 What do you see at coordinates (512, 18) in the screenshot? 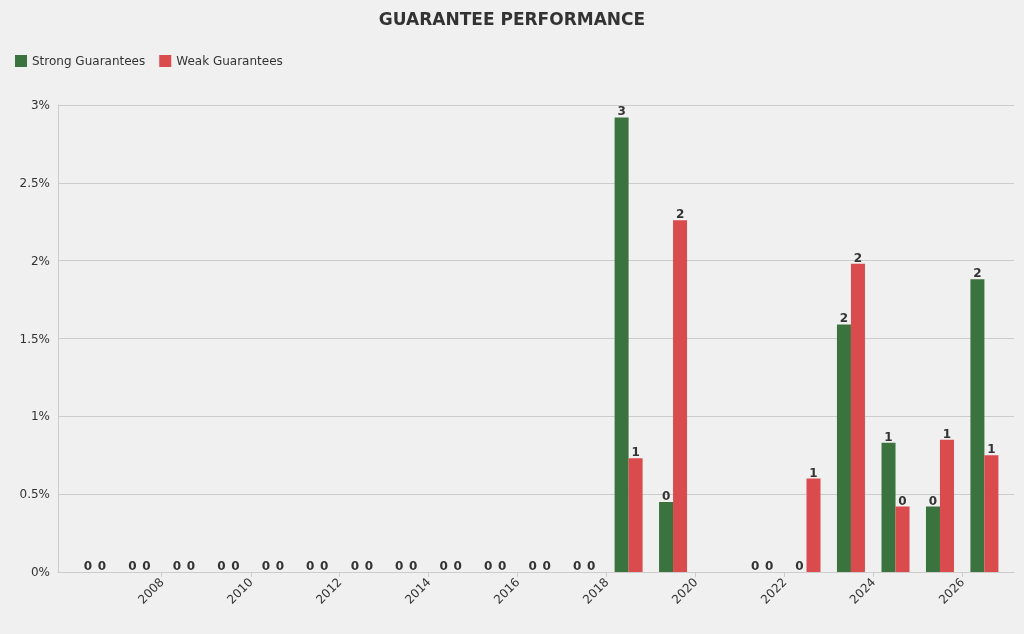
I see `chart-title: GUARANTEE PERFORMANCE` at bounding box center [512, 18].